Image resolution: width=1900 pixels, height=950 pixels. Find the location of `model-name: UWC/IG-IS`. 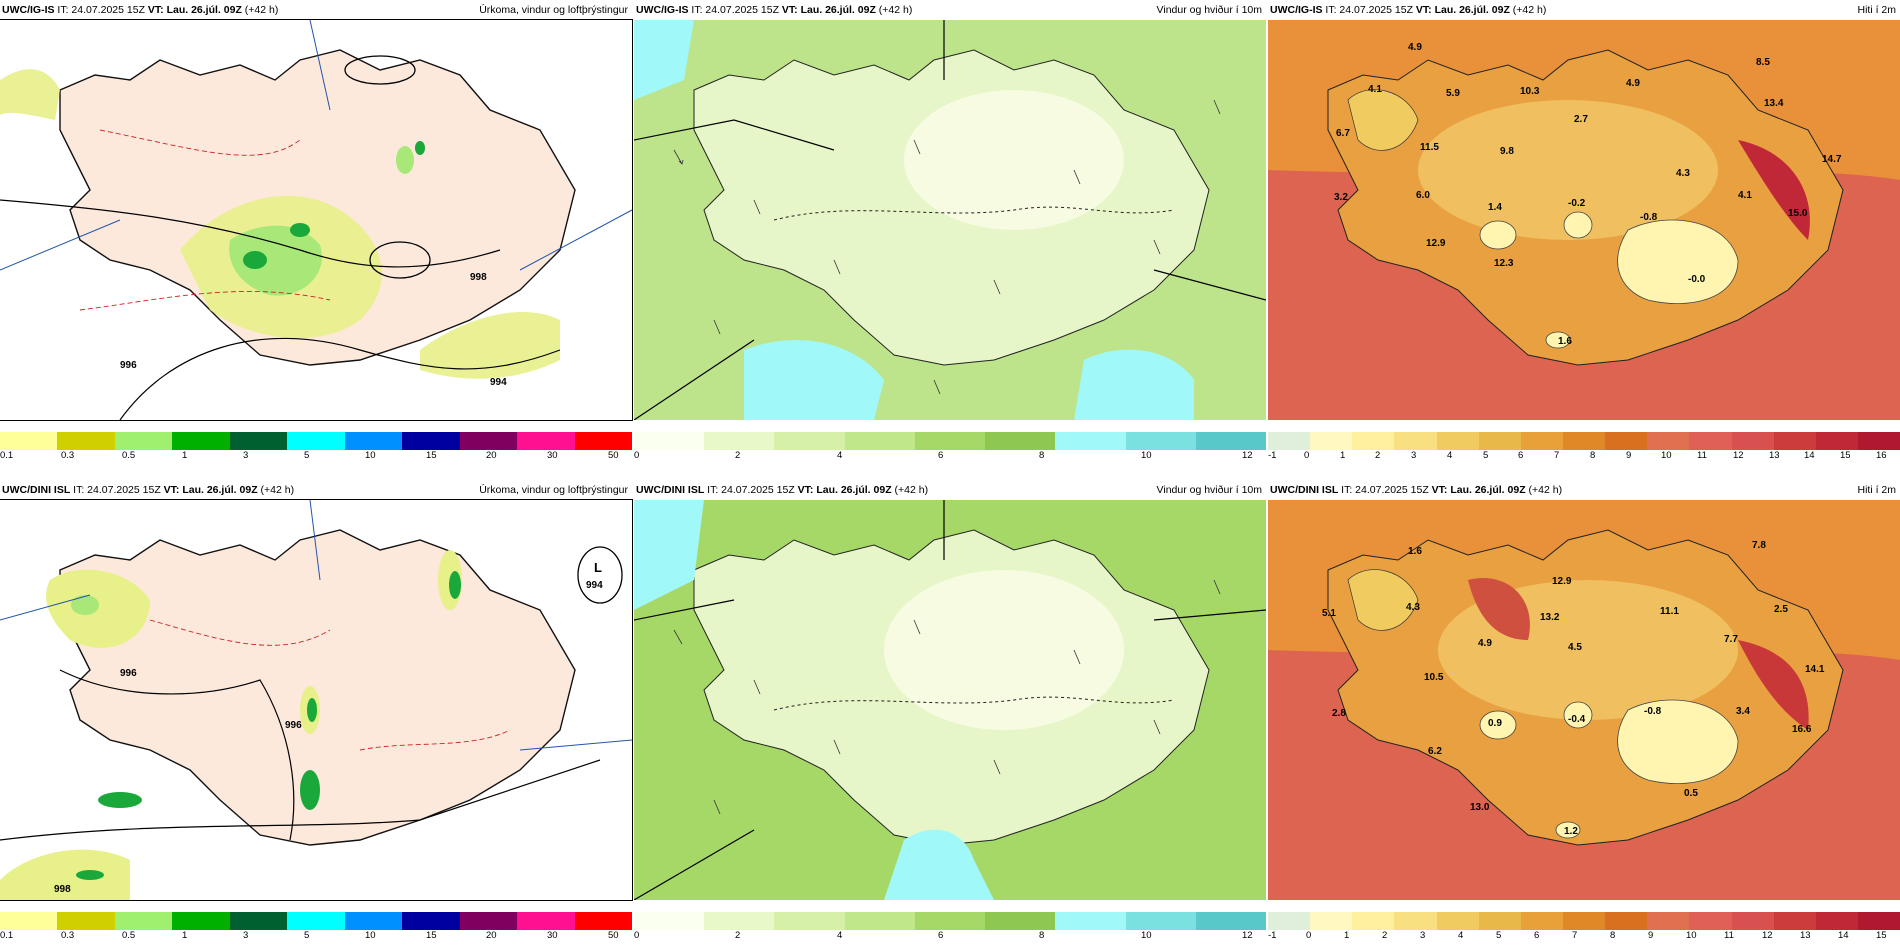

model-name: UWC/IG-IS is located at coordinates (28, 10).